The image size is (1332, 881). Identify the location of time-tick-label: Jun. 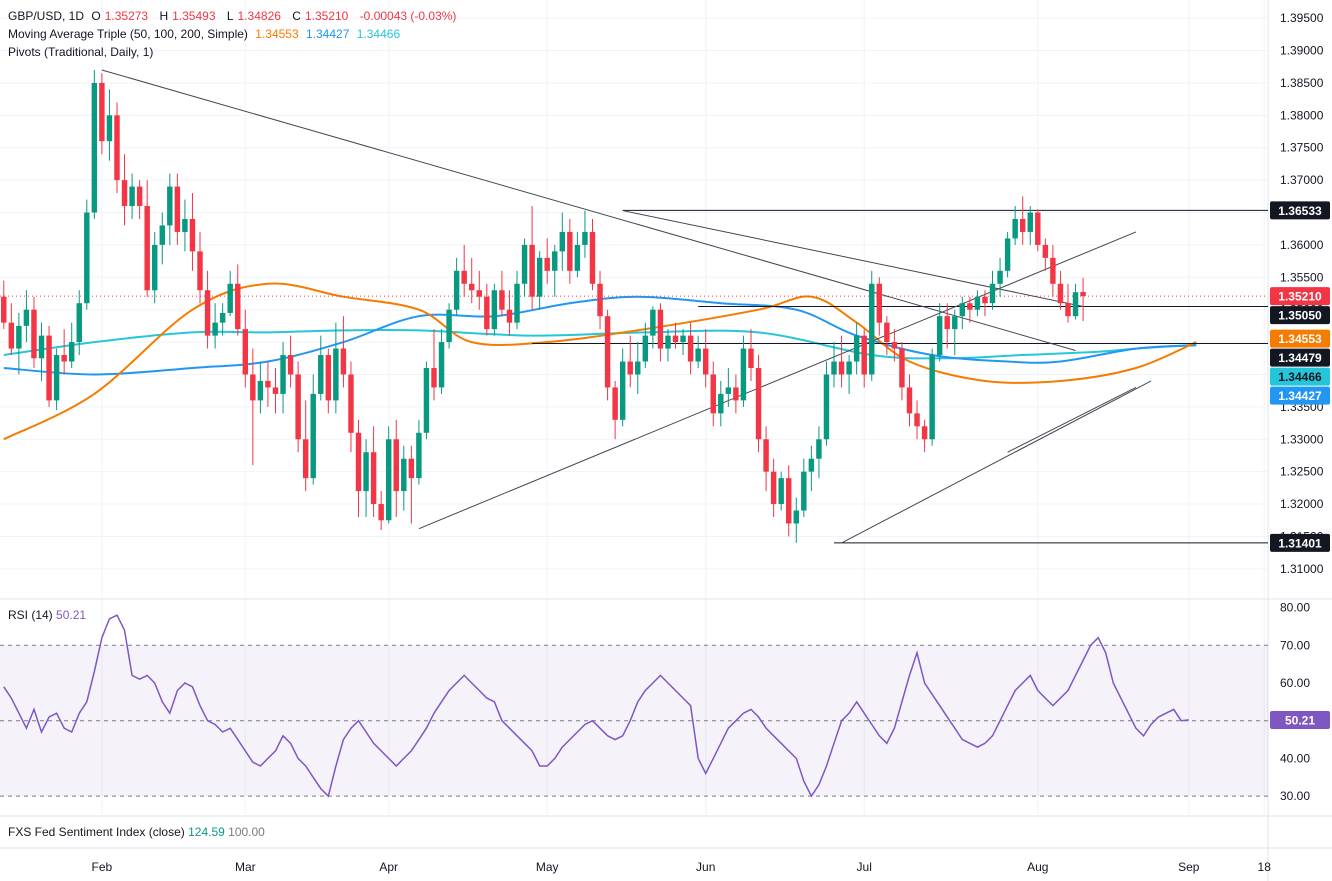
(705, 867).